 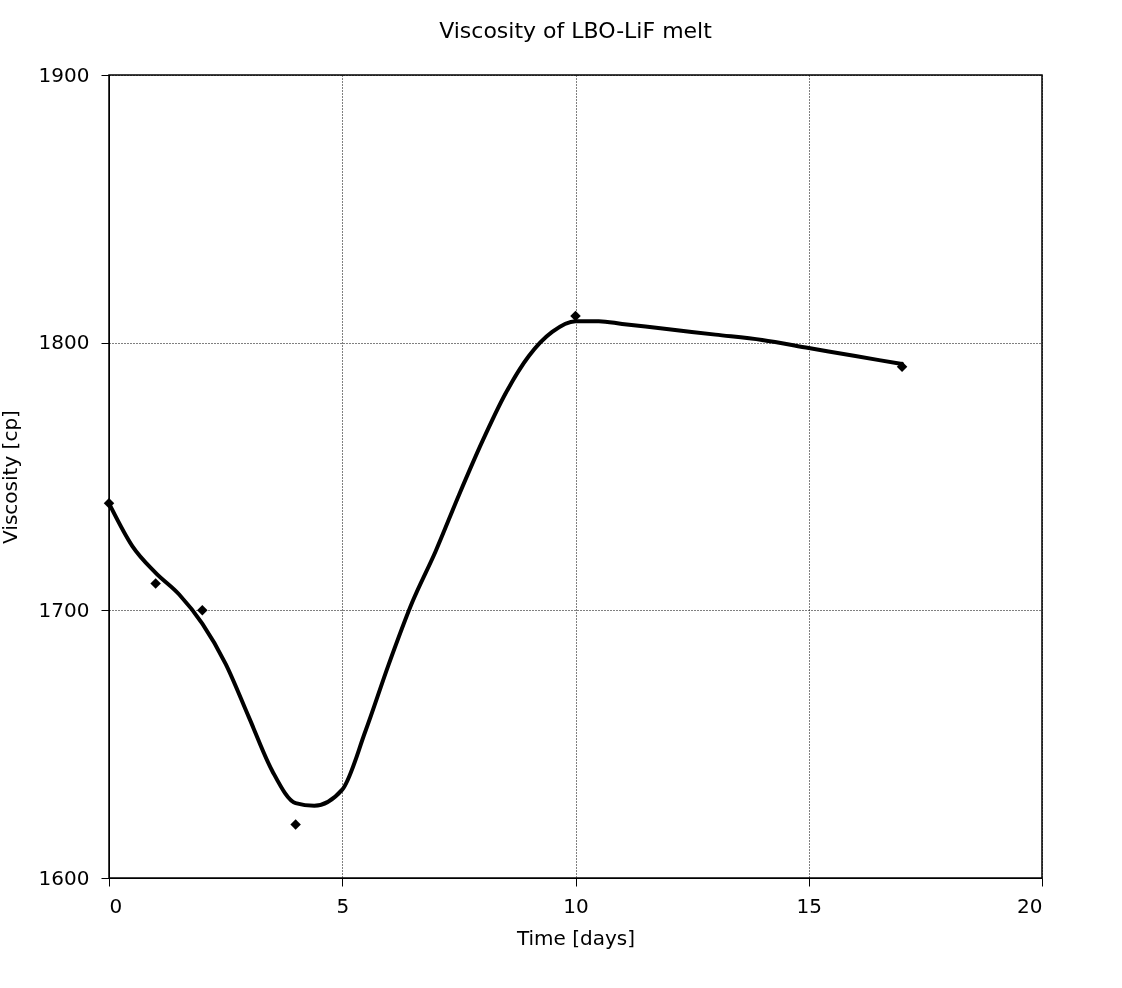 What do you see at coordinates (64, 877) in the screenshot?
I see `y-tick-label: 1600` at bounding box center [64, 877].